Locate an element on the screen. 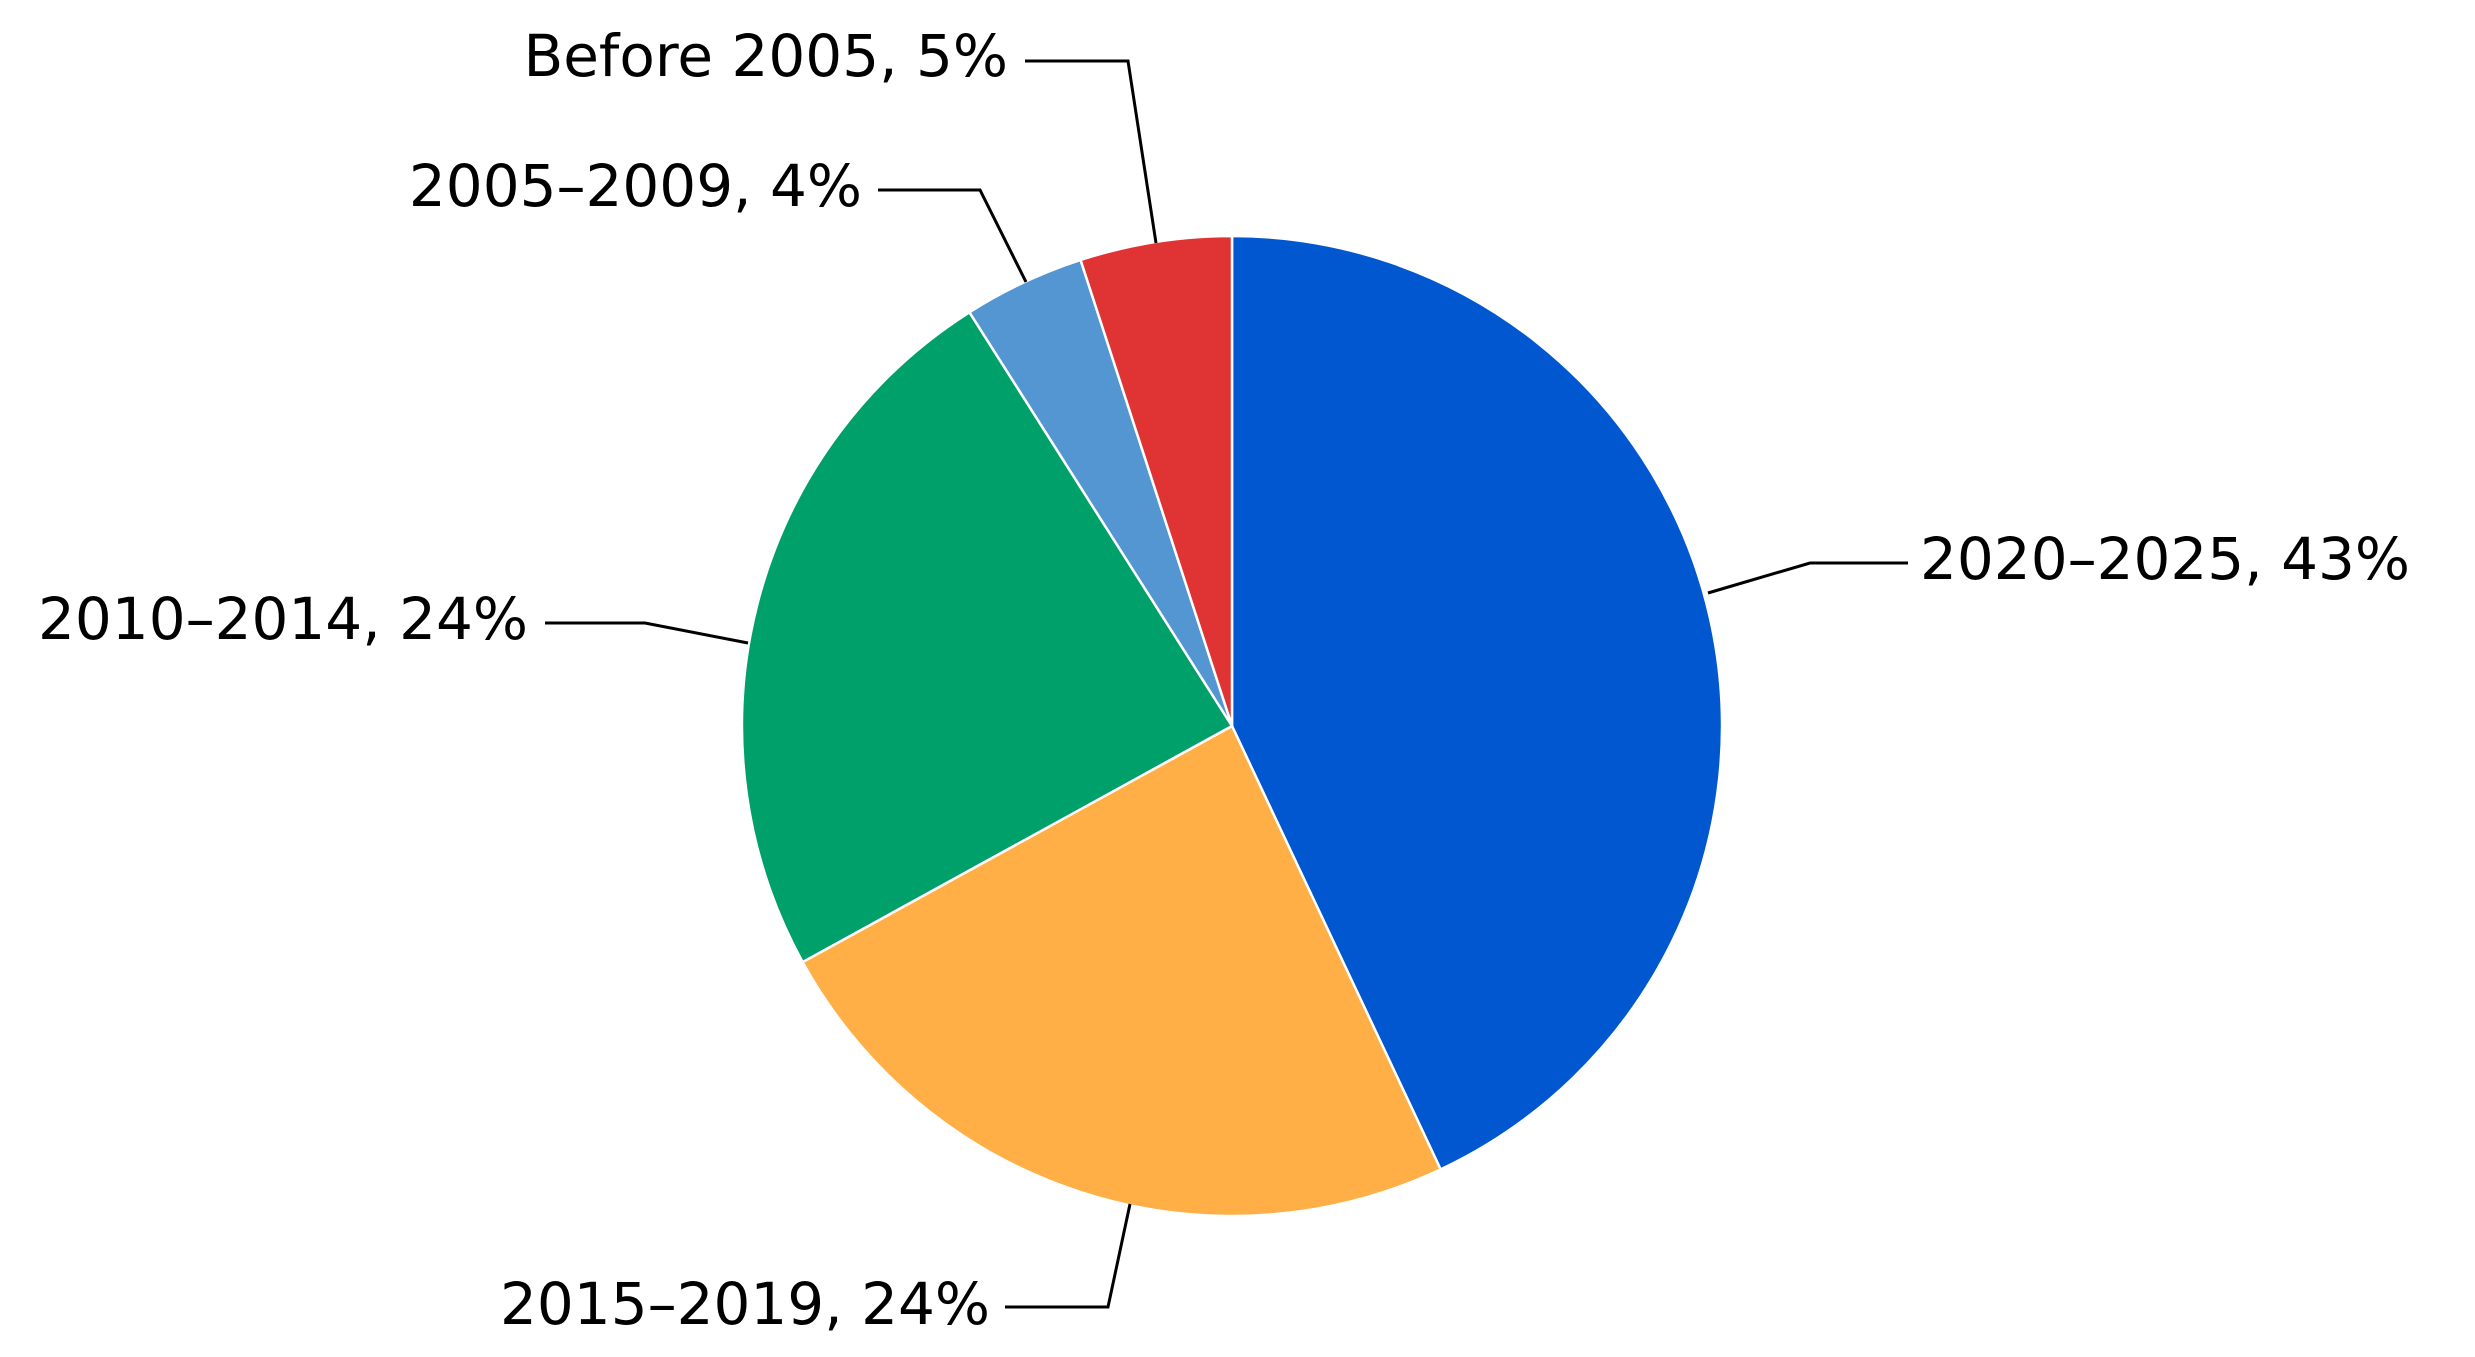 Image resolution: width=2475 pixels, height=1357 pixels. slice-label-2005-2009: 2005–2009, 4% is located at coordinates (635, 186).